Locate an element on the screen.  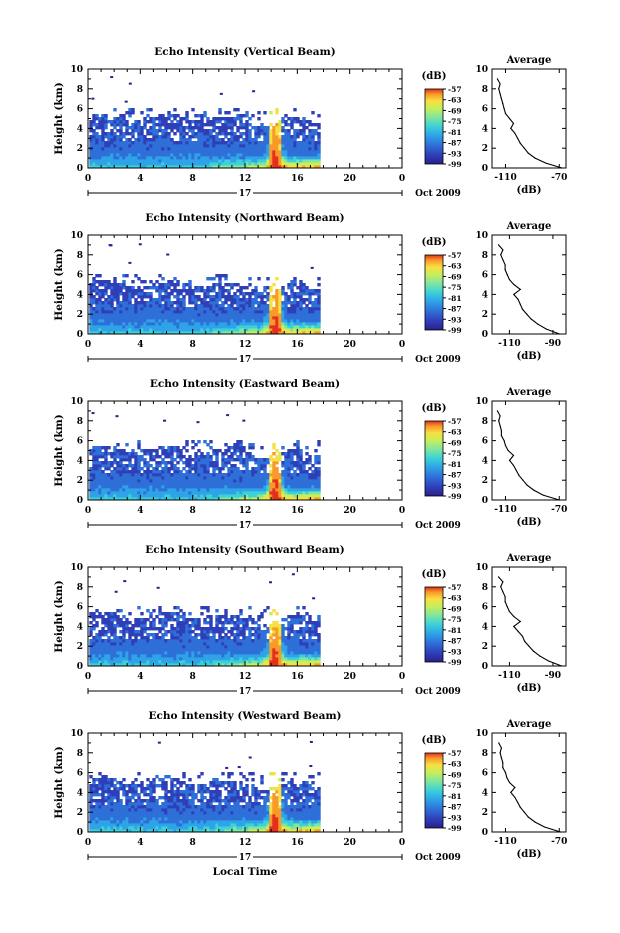
profile-x-tick-label: -70 is located at coordinates (559, 842).